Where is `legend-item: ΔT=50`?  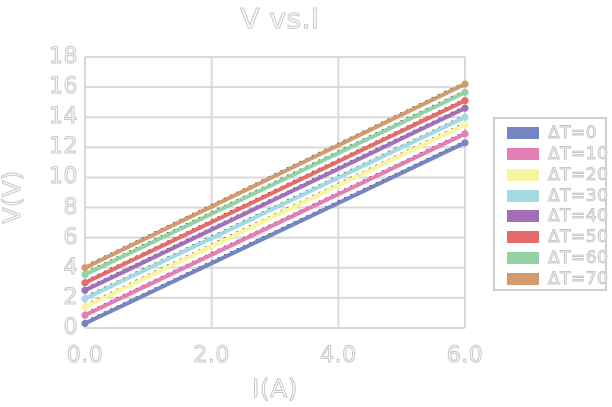 legend-item: ΔT=50 is located at coordinates (558, 237).